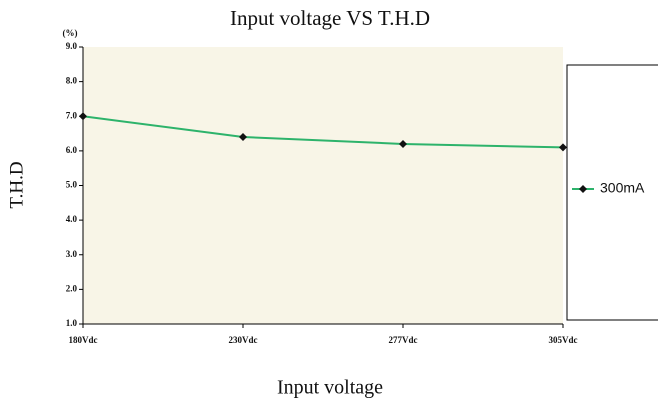  What do you see at coordinates (72, 254) in the screenshot?
I see `y-tick-label: 3.0` at bounding box center [72, 254].